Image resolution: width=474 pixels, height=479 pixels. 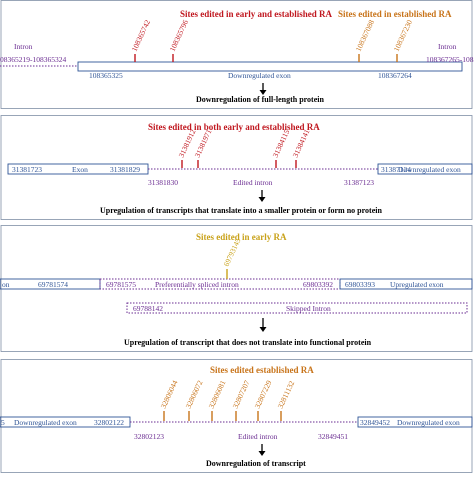 I want to click on panel-2-exon-2-label: Downregulated exon, so click(x=429, y=169).